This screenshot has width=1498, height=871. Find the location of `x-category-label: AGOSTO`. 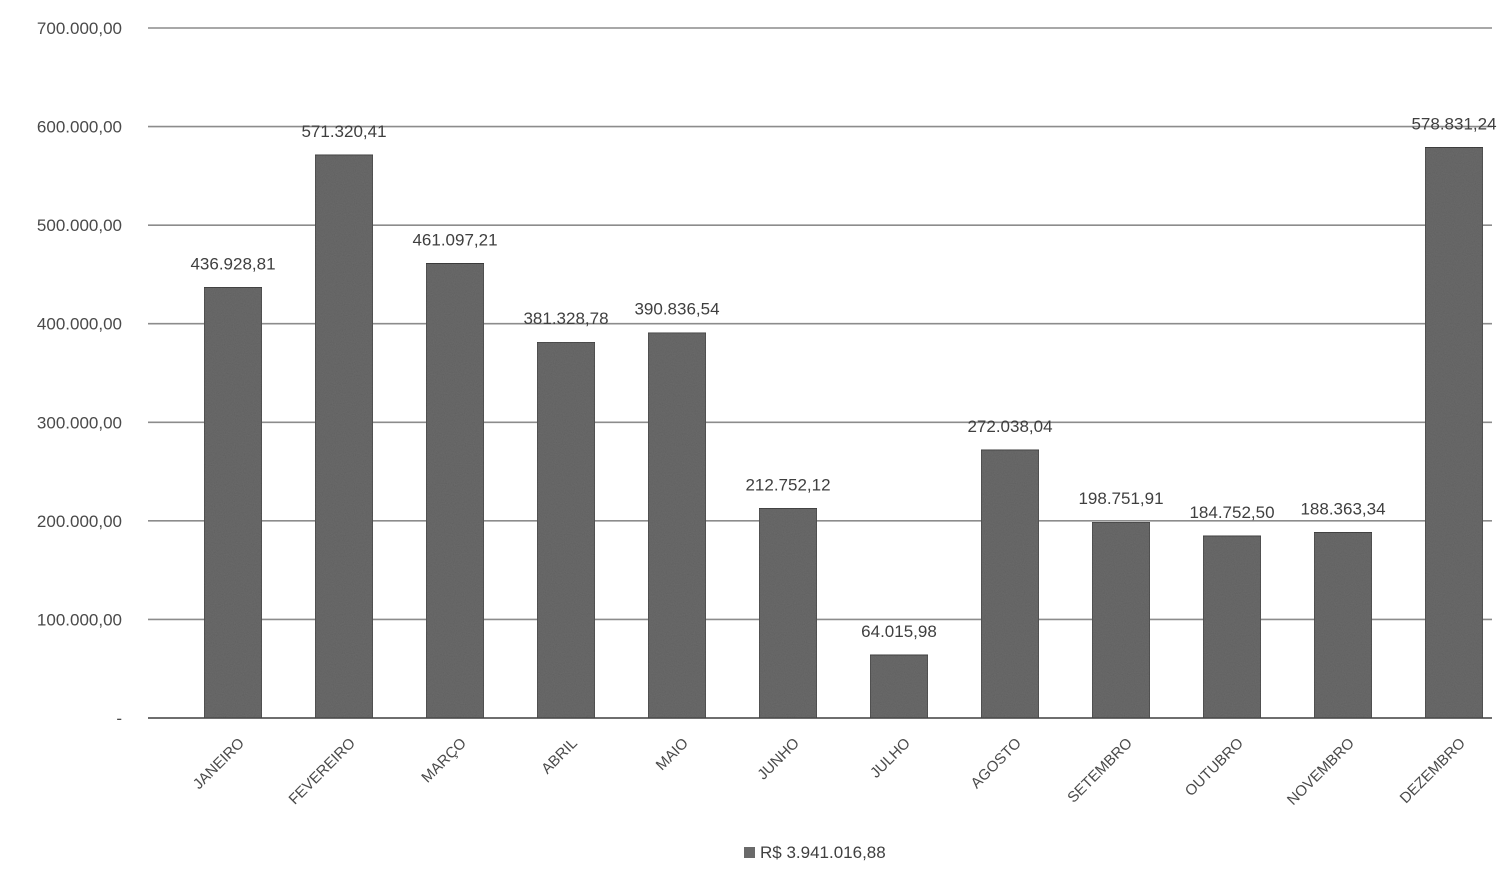

x-category-label: AGOSTO is located at coordinates (996, 763).